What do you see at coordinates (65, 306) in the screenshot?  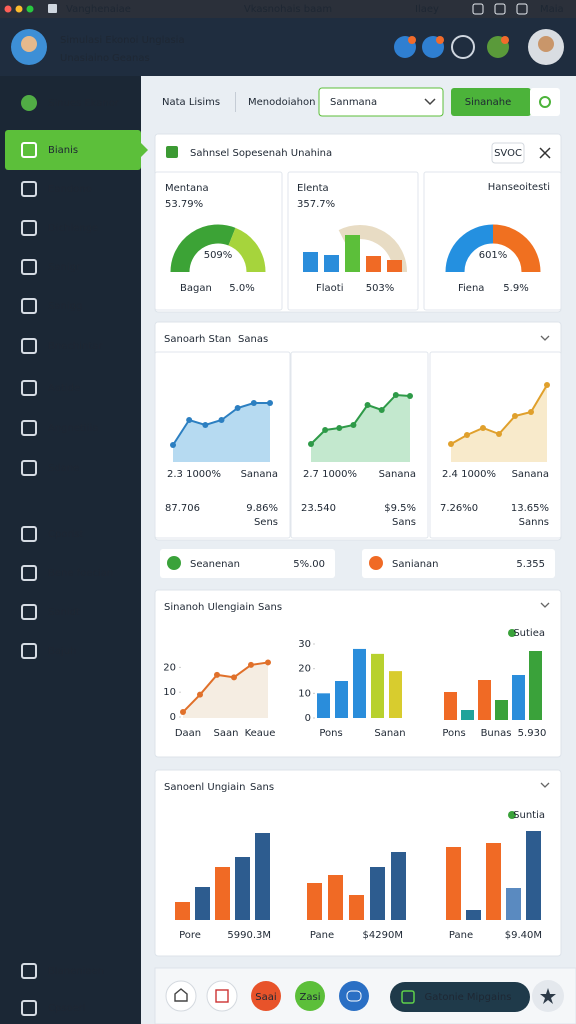 I see `sidebar-item: Sanigg` at bounding box center [65, 306].